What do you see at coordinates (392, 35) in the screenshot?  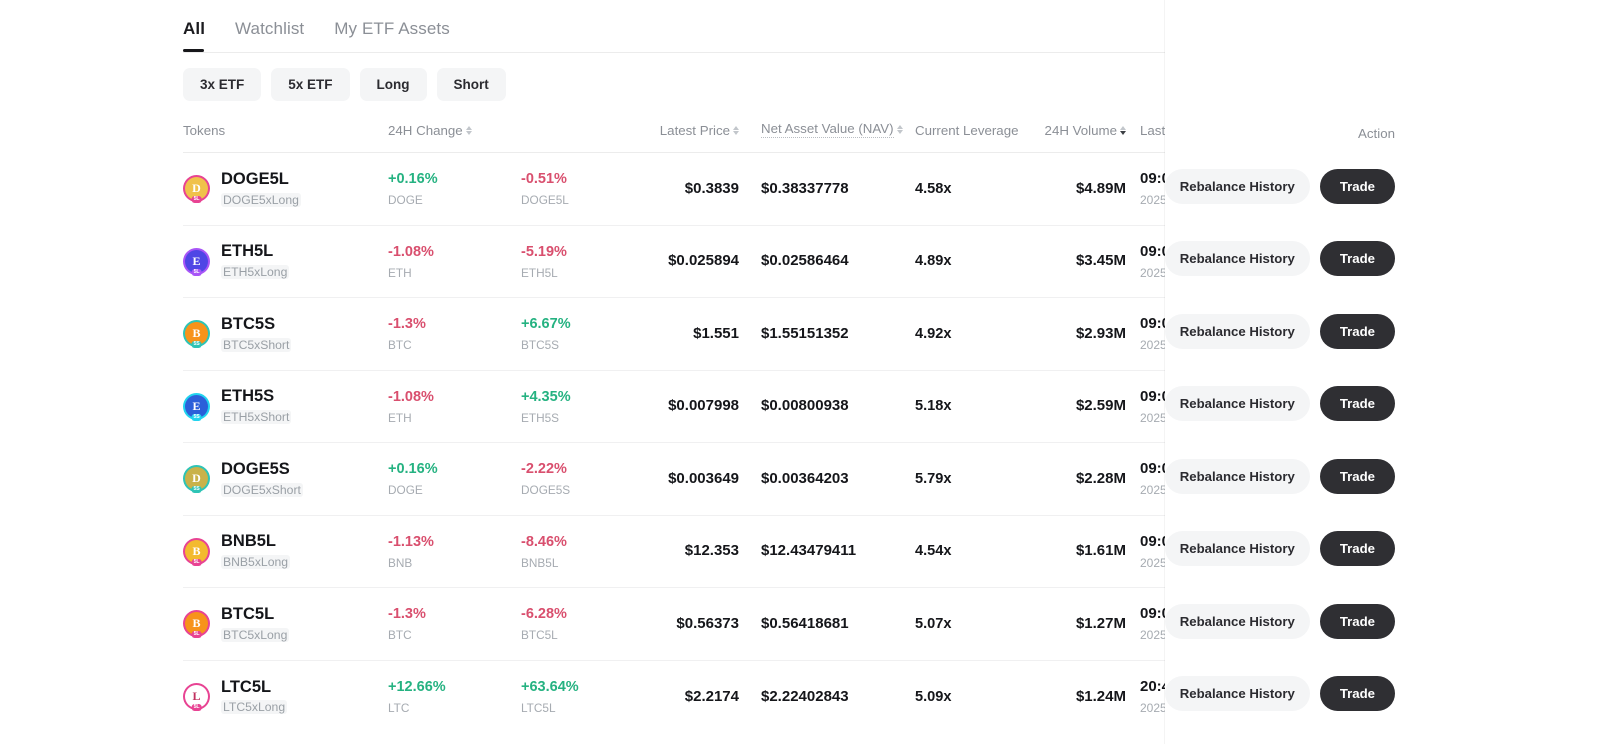 I see `tab-my-etf-assets: My ETF Assets` at bounding box center [392, 35].